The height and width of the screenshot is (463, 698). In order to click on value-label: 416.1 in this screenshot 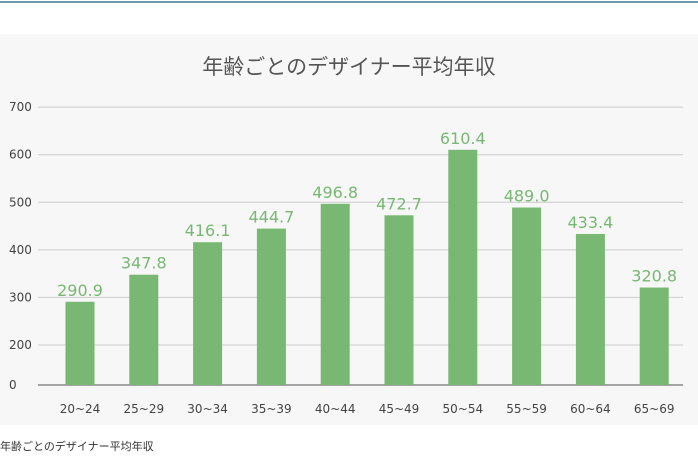, I will do `click(208, 230)`.